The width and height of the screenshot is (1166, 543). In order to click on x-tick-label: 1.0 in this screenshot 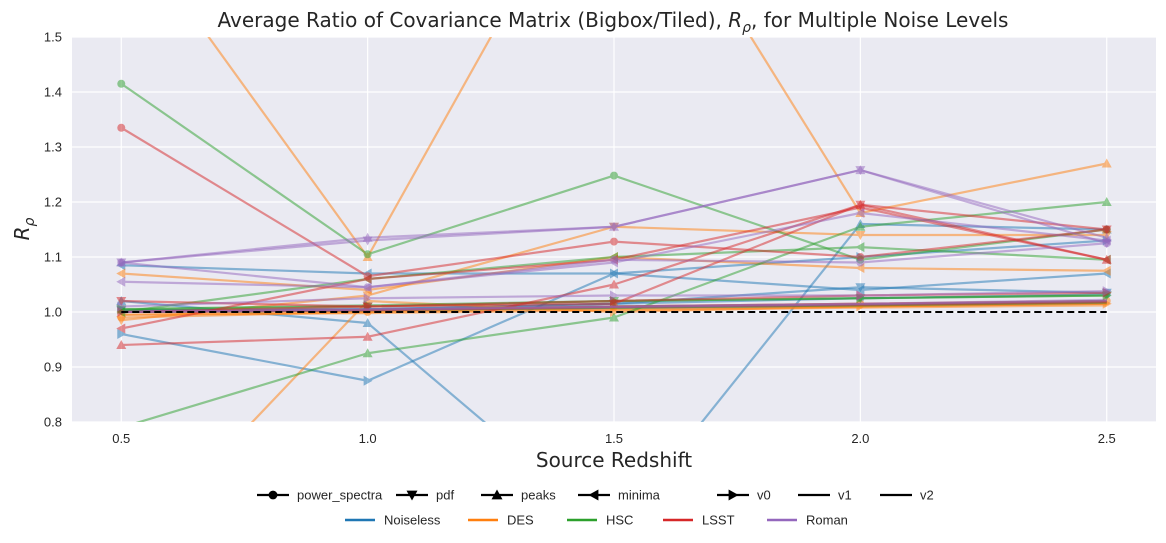, I will do `click(368, 438)`.